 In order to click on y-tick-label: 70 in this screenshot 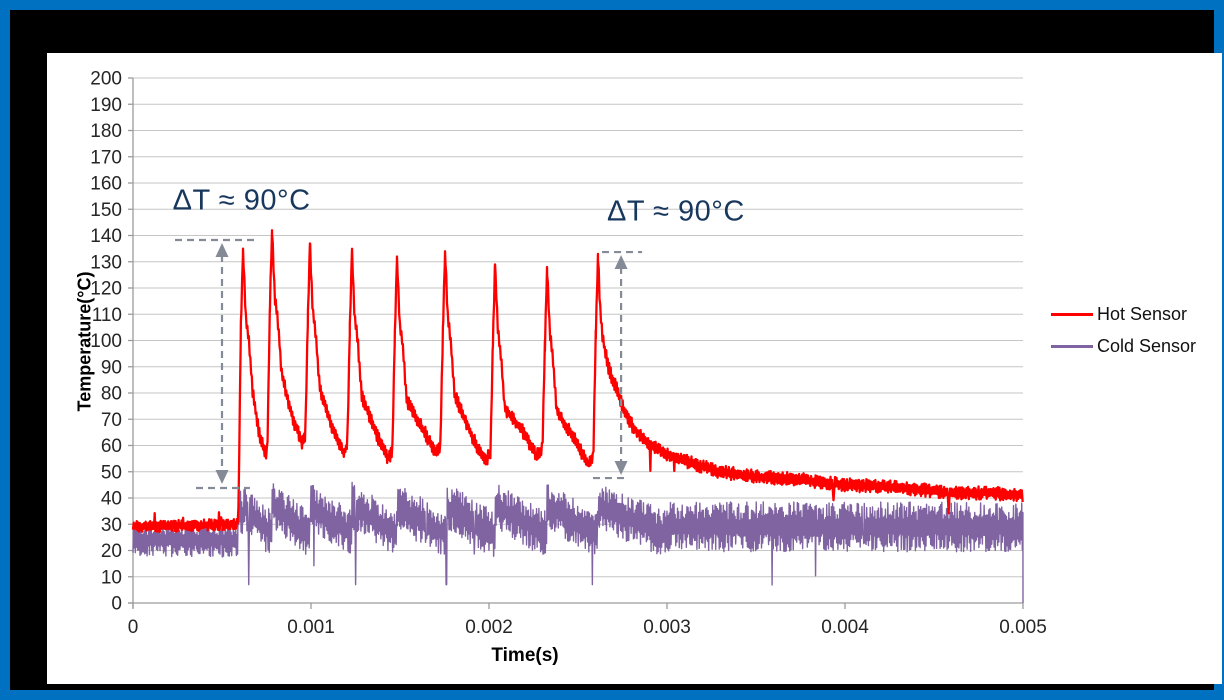, I will do `click(111, 420)`.